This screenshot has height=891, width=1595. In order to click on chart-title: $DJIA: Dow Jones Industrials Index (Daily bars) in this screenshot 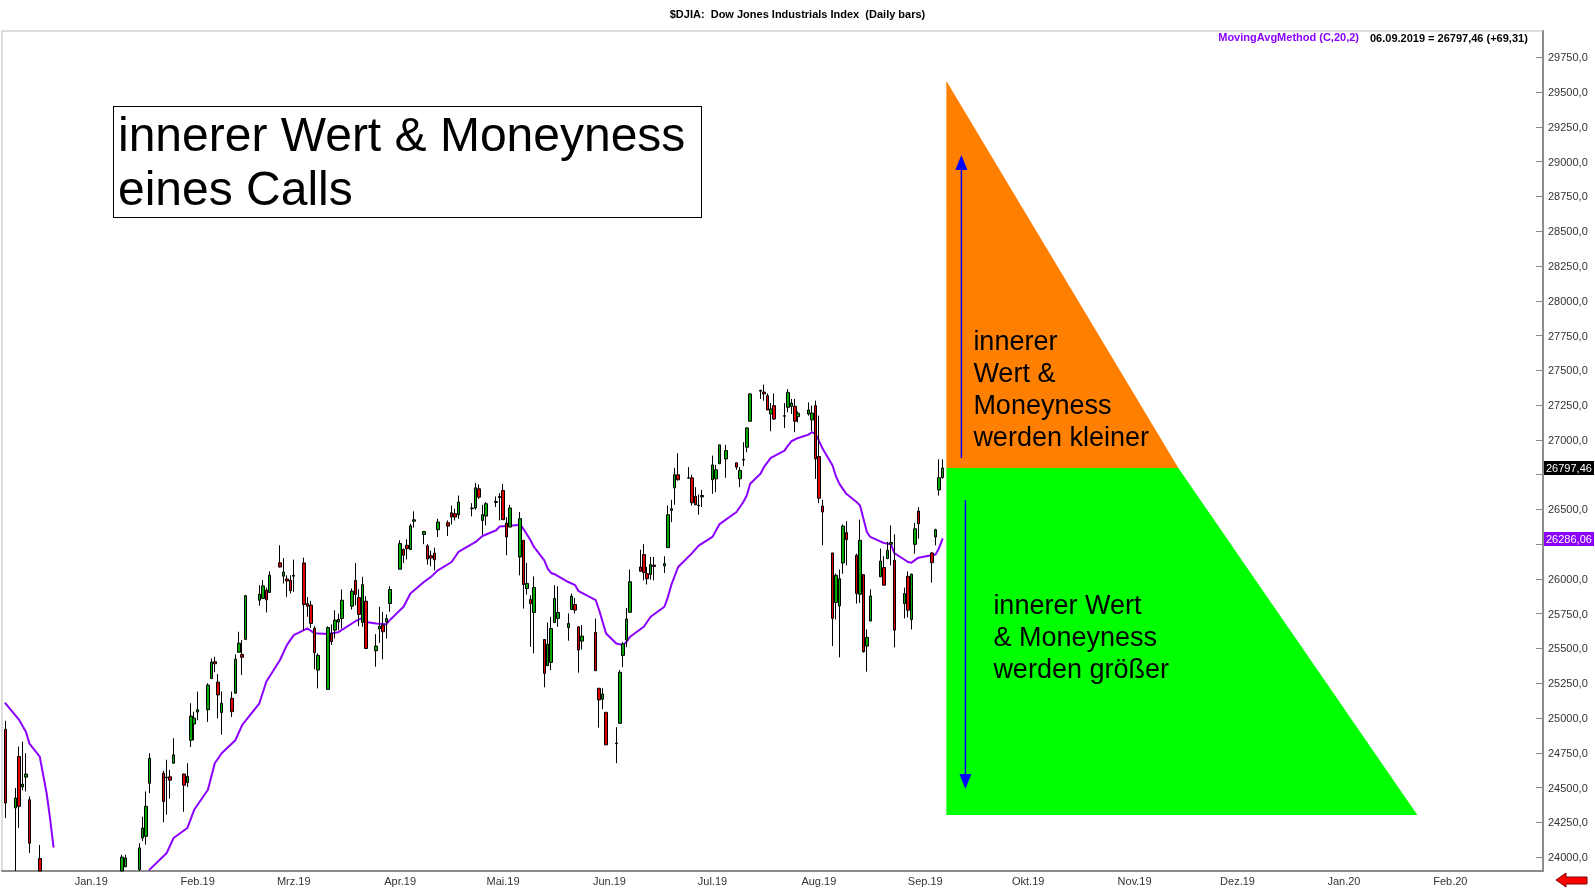, I will do `click(797, 13)`.